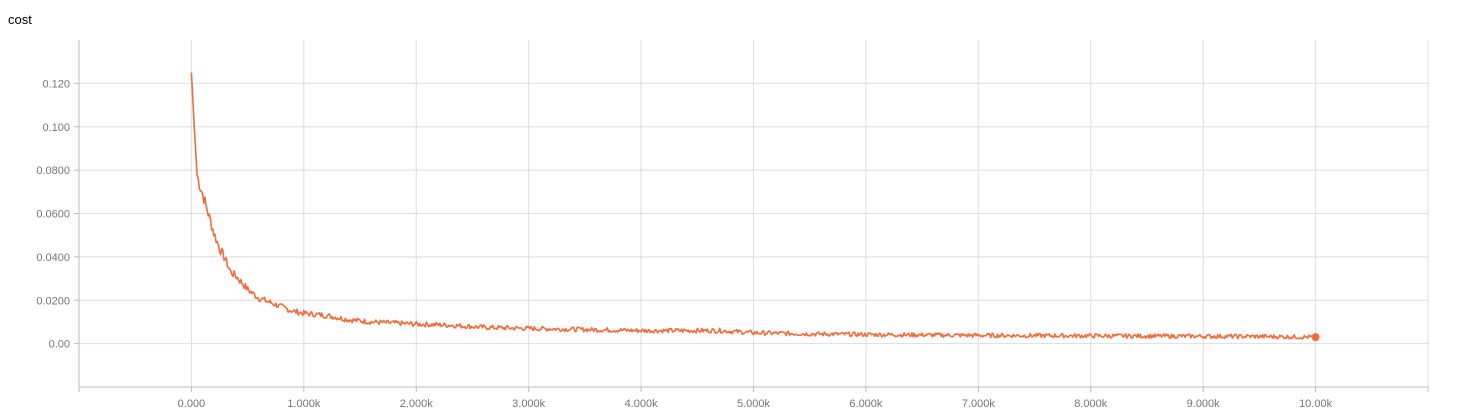 This screenshot has height=412, width=1458. I want to click on y-tick-label: 0.0400, so click(53, 258).